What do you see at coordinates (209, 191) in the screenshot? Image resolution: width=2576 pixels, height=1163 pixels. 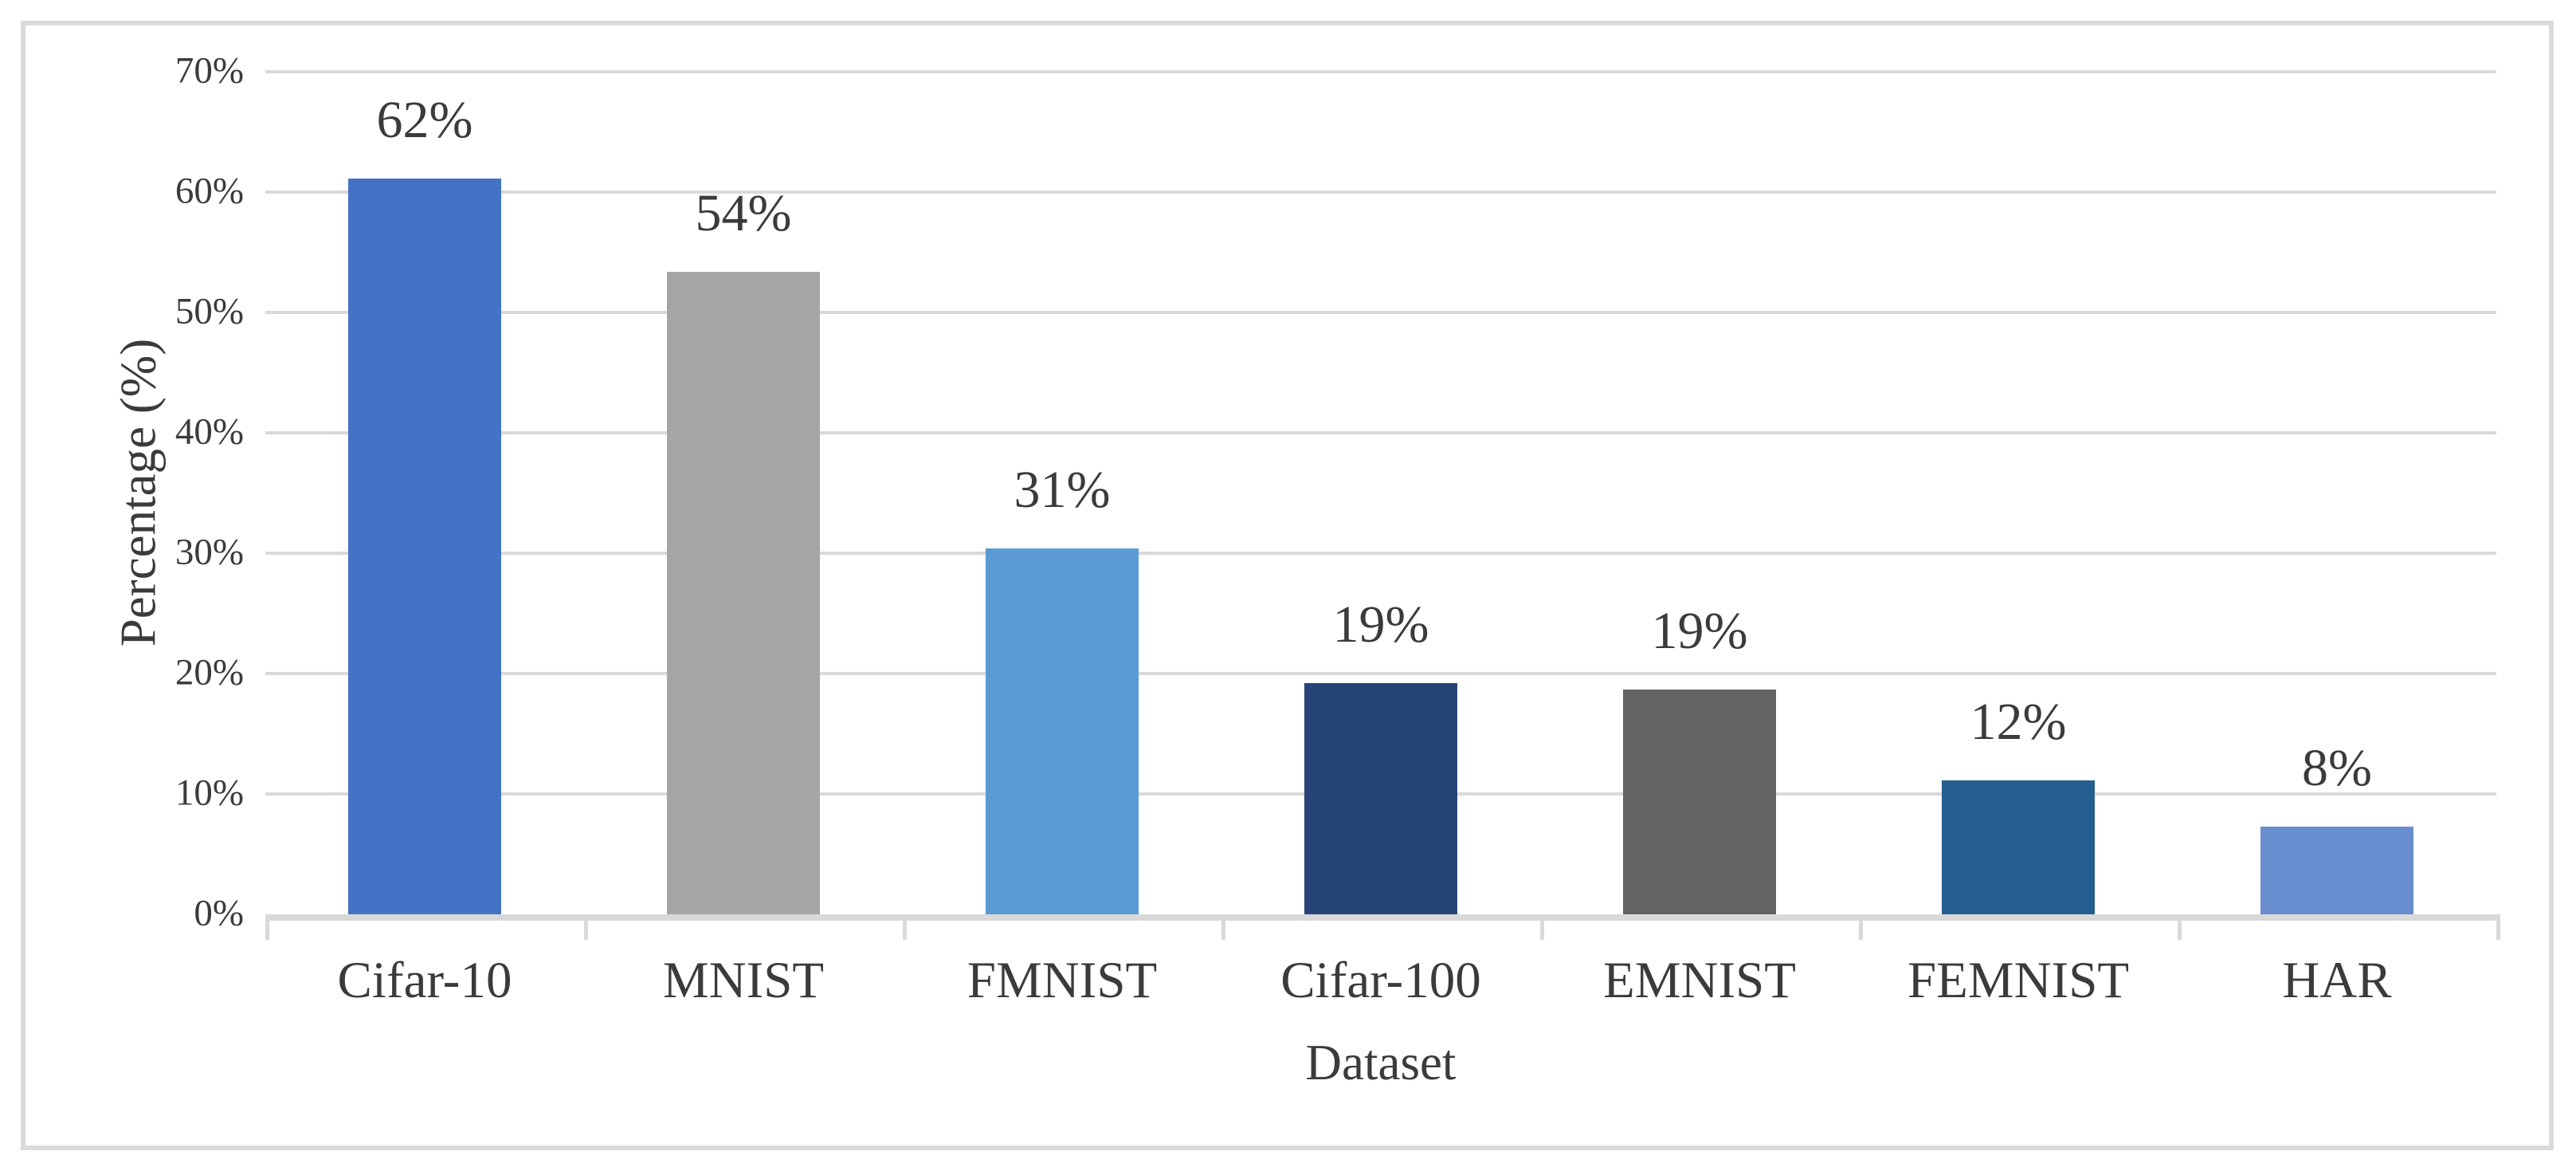 I see `y-tick-label: 60%` at bounding box center [209, 191].